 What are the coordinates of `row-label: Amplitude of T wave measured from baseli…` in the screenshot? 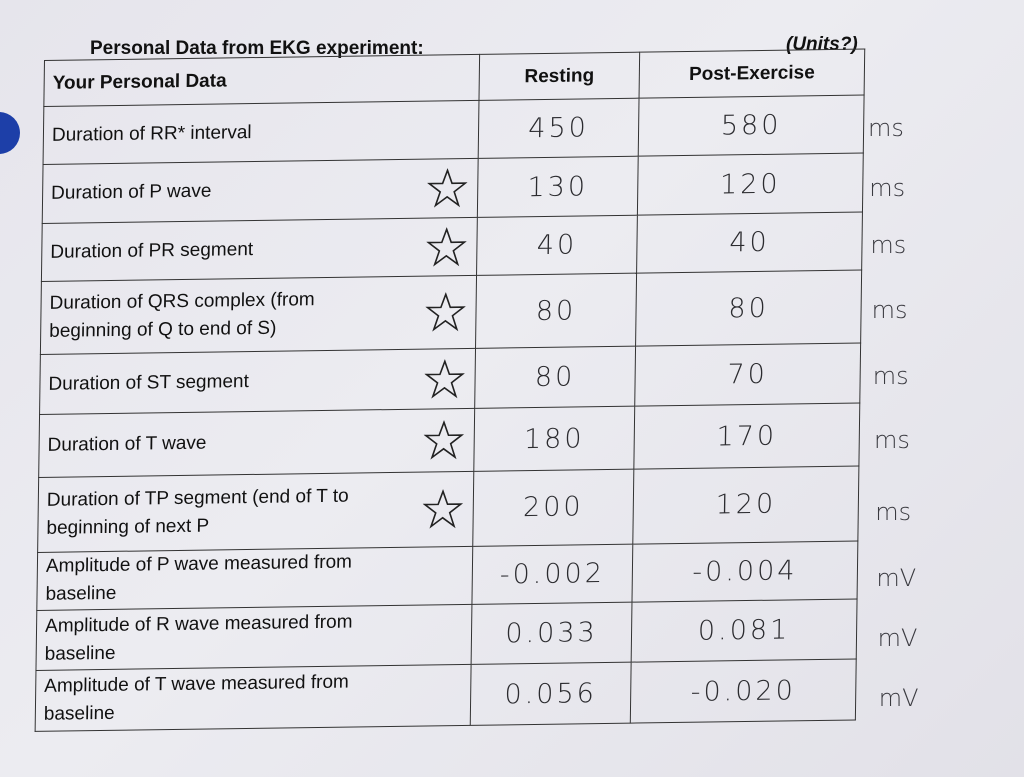 It's located at (196, 698).